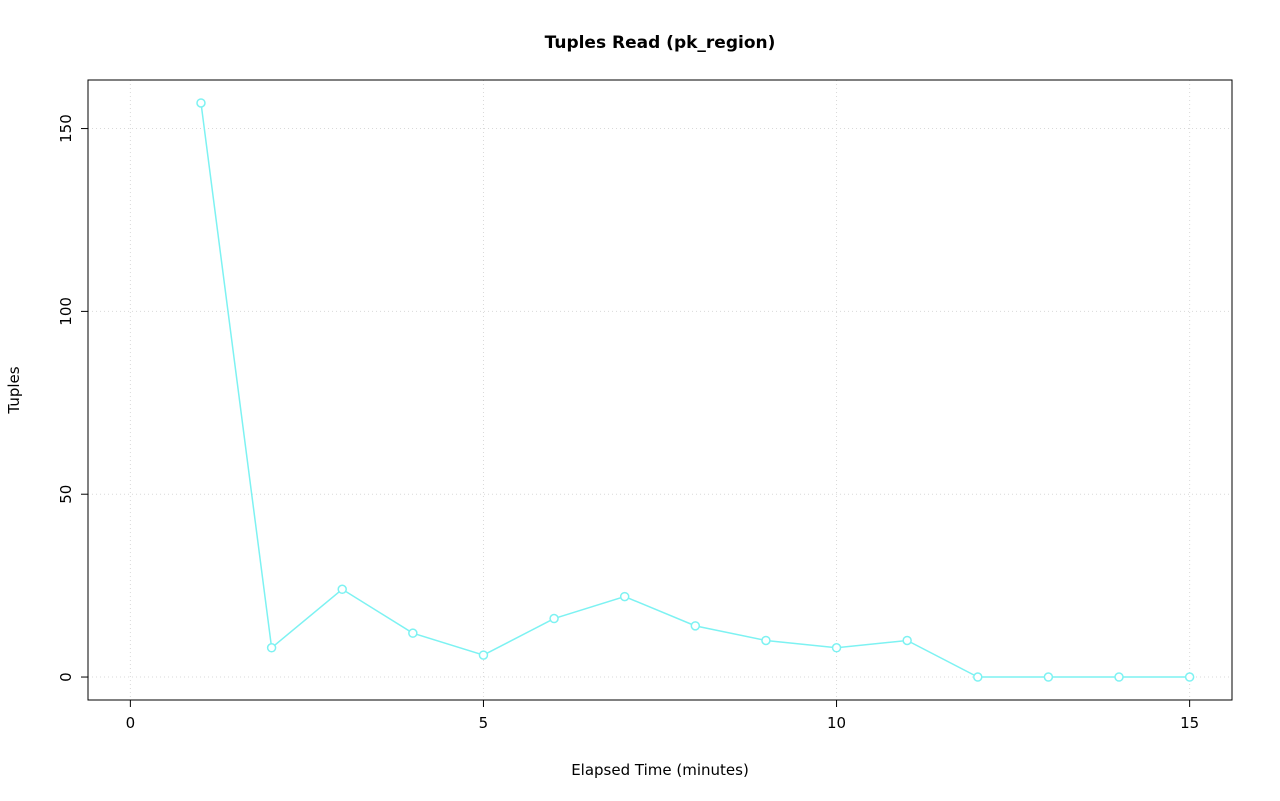  Describe the element at coordinates (66, 311) in the screenshot. I see `y-tick-label: 100` at that location.